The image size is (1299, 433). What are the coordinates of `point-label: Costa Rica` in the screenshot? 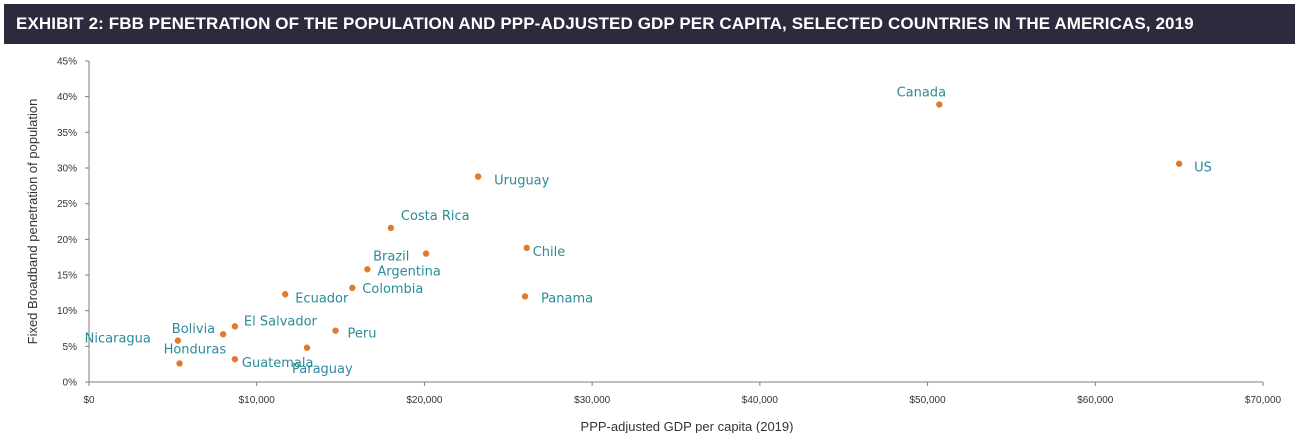 It's located at (435, 216).